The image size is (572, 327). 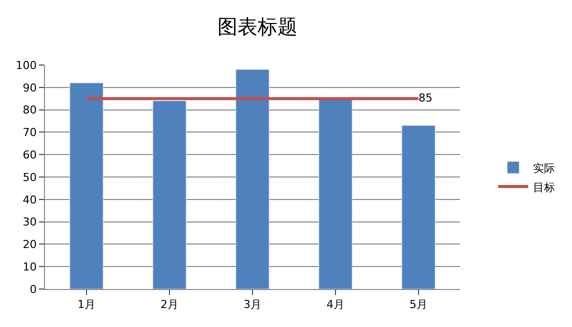 I want to click on x-tick-label: 3月, so click(x=253, y=305).